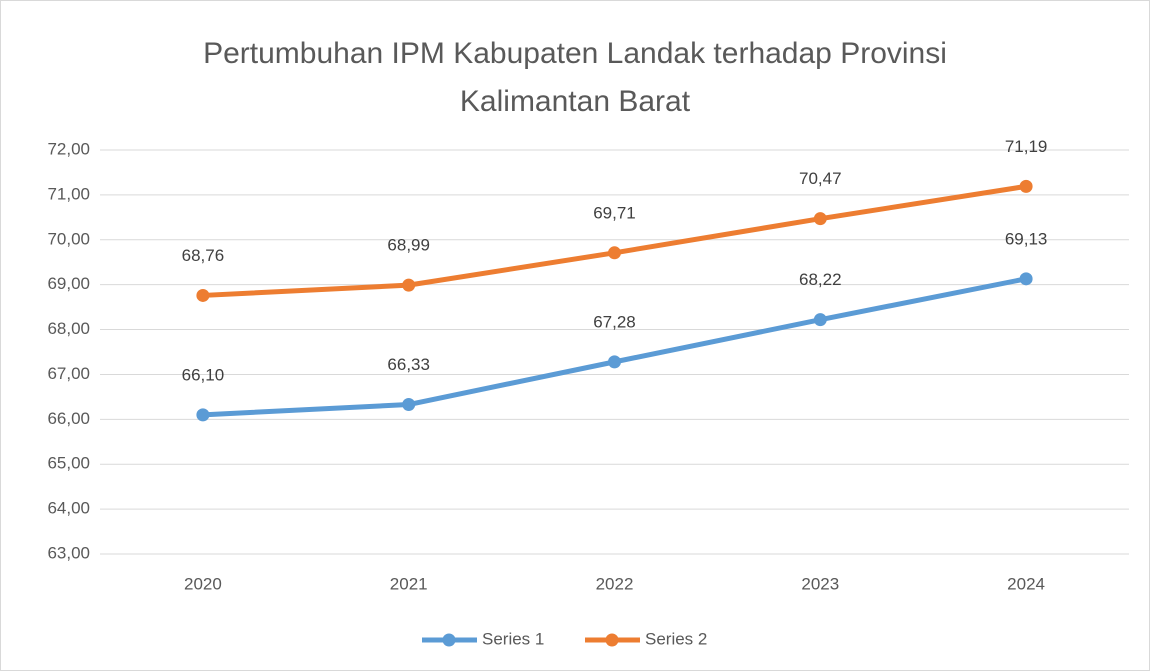 The width and height of the screenshot is (1151, 672). What do you see at coordinates (68, 418) in the screenshot?
I see `y-tick-label: 66,00` at bounding box center [68, 418].